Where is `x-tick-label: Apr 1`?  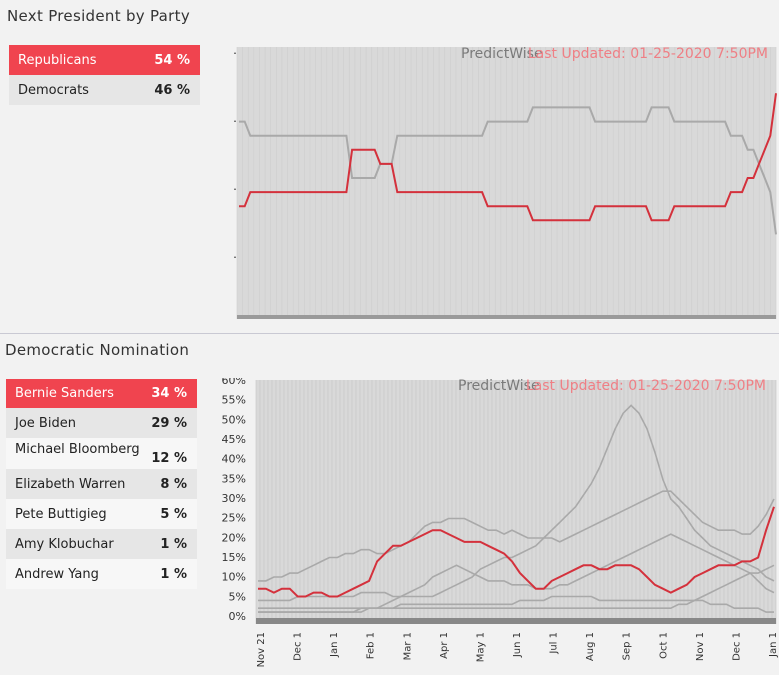 x-tick-label: Apr 1 is located at coordinates (444, 645).